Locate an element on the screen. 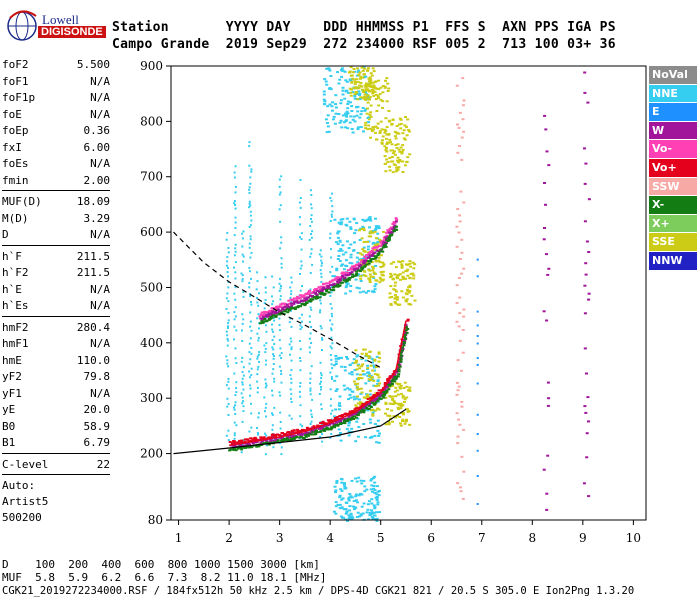  legend-item-noval: NoVal is located at coordinates (673, 75).